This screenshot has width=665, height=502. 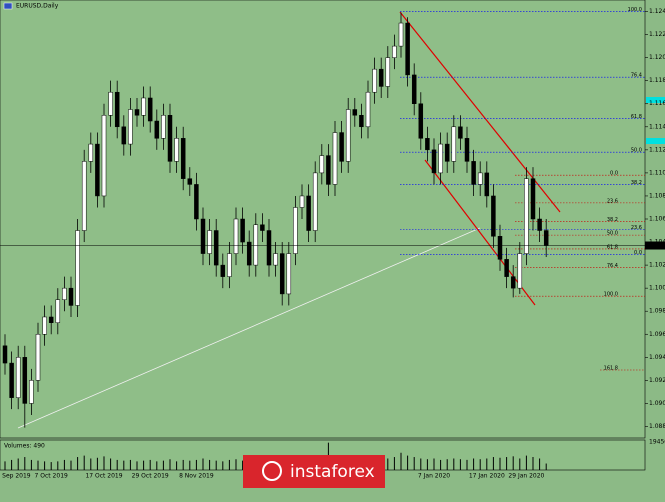 I want to click on y-tick-label: 1.1180, so click(x=657, y=80).